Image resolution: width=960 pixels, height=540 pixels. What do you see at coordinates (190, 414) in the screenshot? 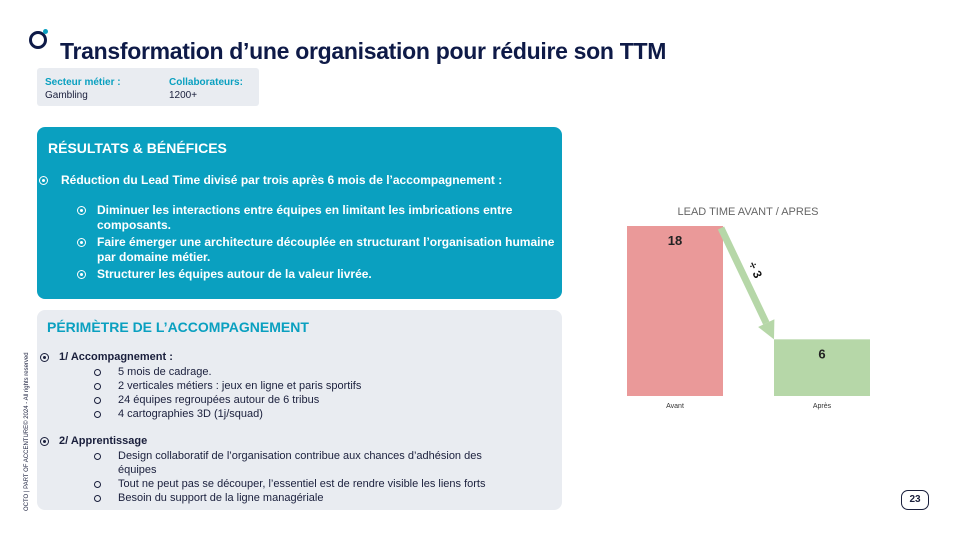
I see `list-item-text: 4 cartographies 3D (1j/squad)` at bounding box center [190, 414].